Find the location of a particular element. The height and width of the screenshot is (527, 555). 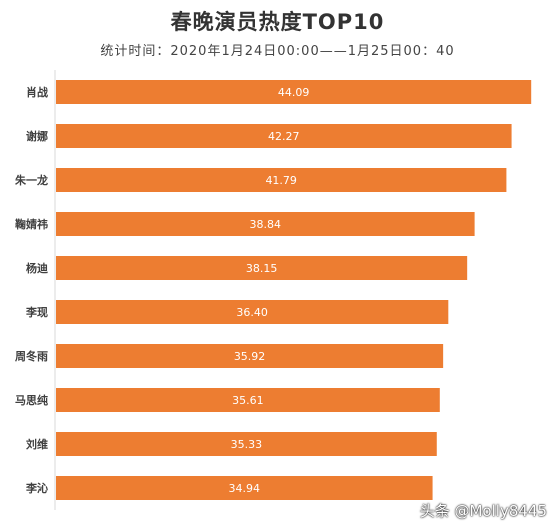

category-label: 朱一龙 is located at coordinates (31, 180).